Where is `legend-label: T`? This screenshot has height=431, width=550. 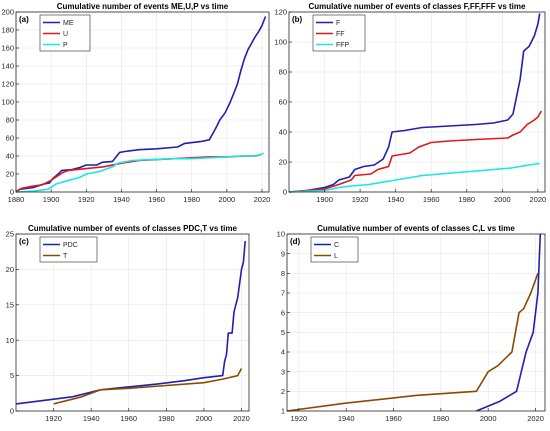 legend-label: T is located at coordinates (65, 256).